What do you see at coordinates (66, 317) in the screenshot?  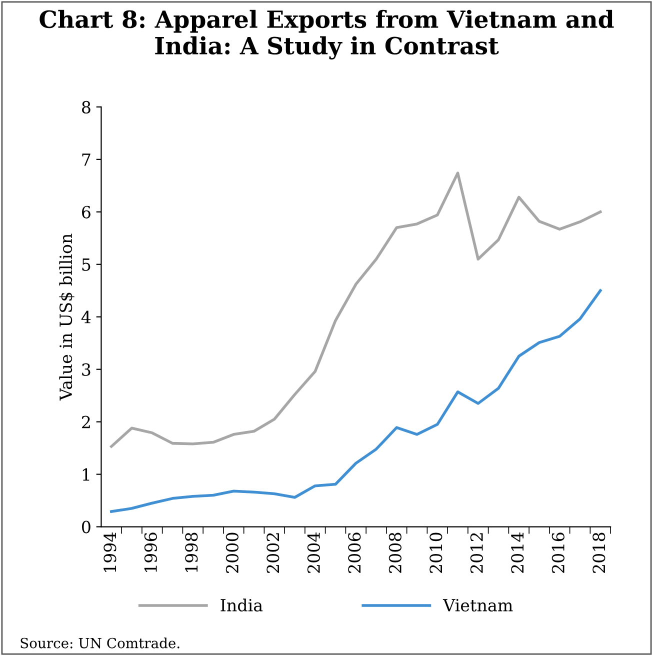 I see `y-axis-title: Value in US$ billion` at bounding box center [66, 317].